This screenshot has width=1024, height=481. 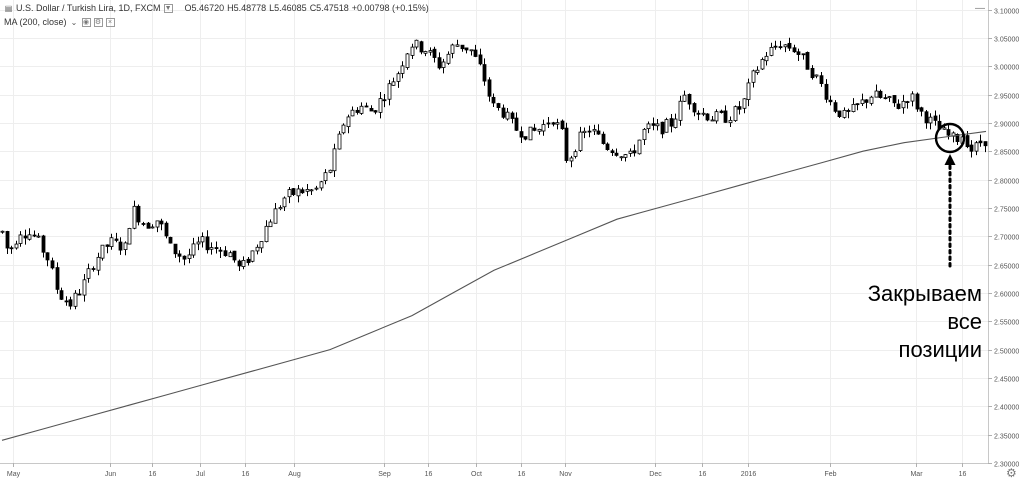 What do you see at coordinates (98, 22) in the screenshot?
I see `settings-icon: ⚙` at bounding box center [98, 22].